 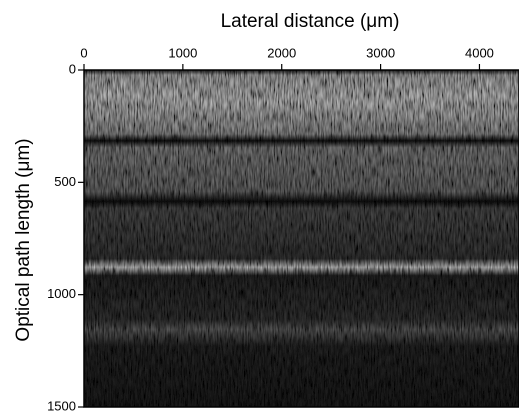 I want to click on y-tick-label: 1000, so click(x=61, y=293).